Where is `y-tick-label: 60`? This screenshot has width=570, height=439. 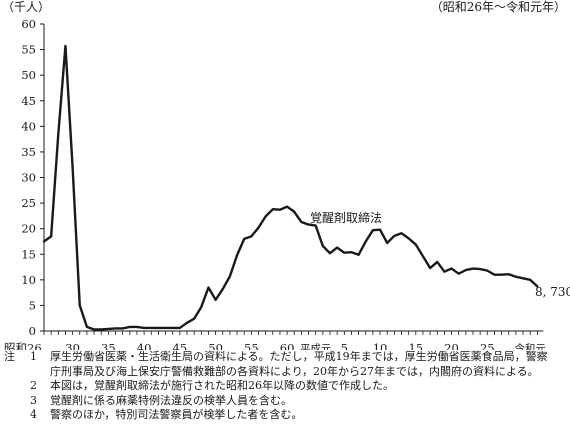
y-tick-label: 60 is located at coordinates (28, 24).